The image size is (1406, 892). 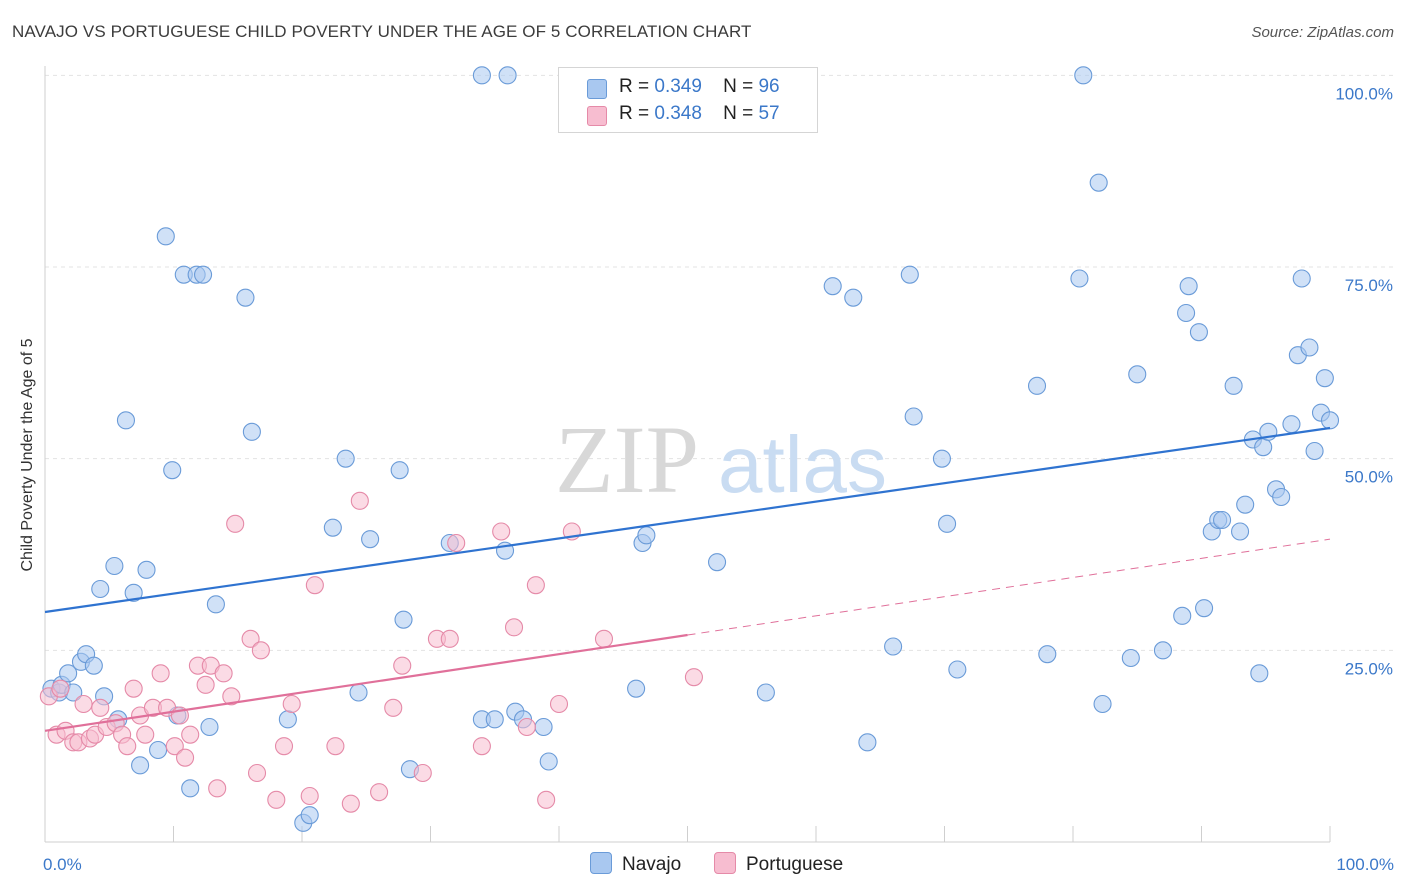 I want to click on legend-navajo-r: 0.349, so click(x=678, y=86).